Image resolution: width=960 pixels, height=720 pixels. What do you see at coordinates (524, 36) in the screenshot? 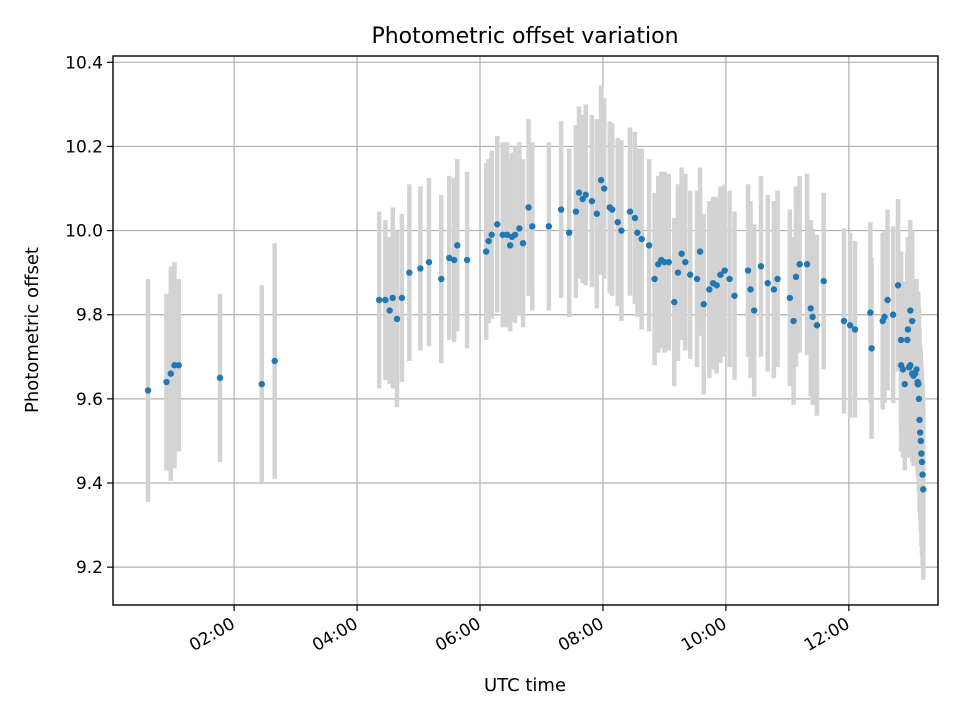
I see `chart-title: Photometric offset variation` at bounding box center [524, 36].